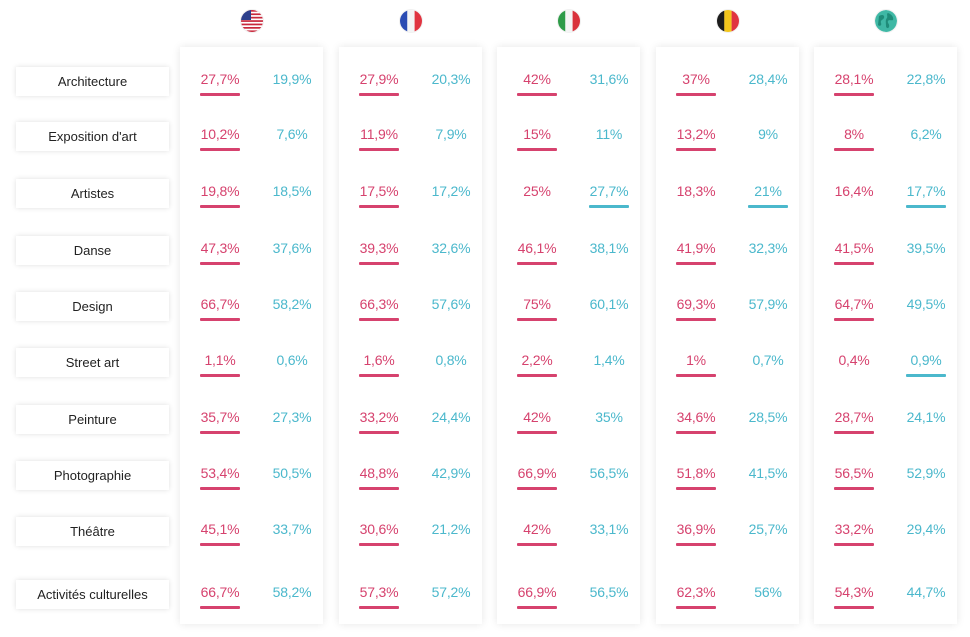 The image size is (970, 637). Describe the element at coordinates (220, 134) in the screenshot. I see `value-label: 10,2%` at that location.